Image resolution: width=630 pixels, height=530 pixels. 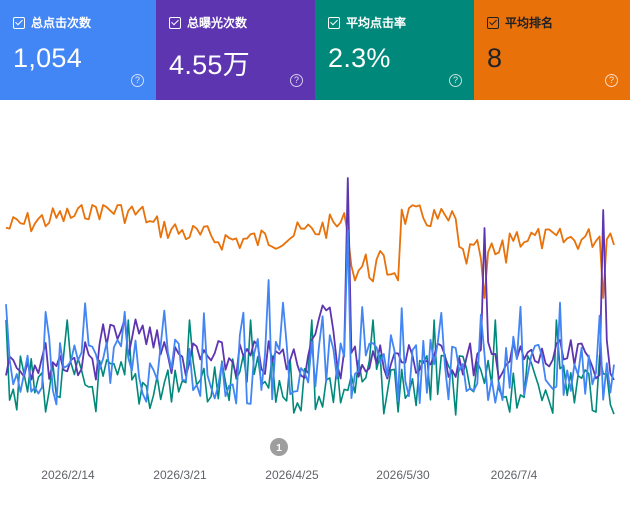 I want to click on metric-value: 1,054, so click(x=48, y=58).